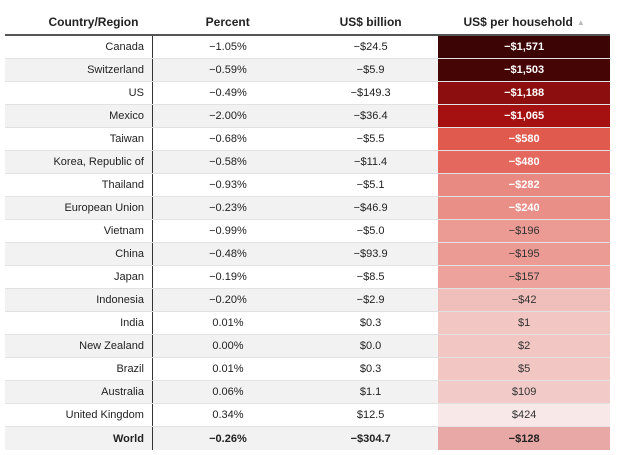 This screenshot has height=455, width=620. I want to click on country-cell: Mexico, so click(79, 116).